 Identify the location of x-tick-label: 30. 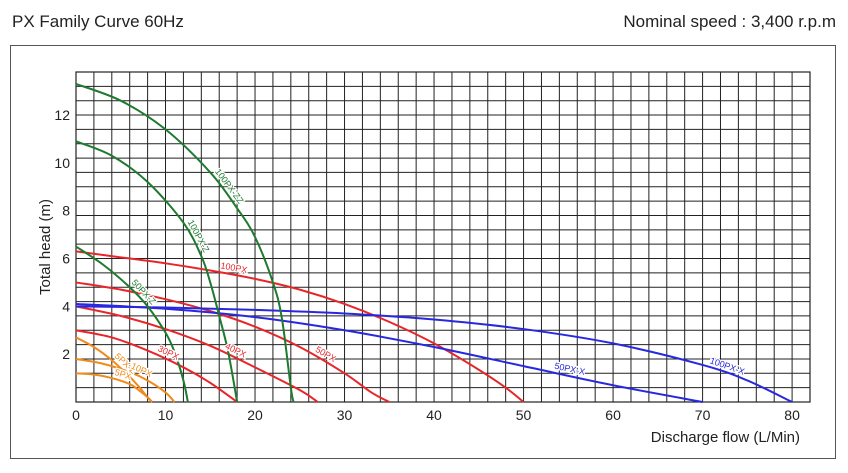
(345, 415).